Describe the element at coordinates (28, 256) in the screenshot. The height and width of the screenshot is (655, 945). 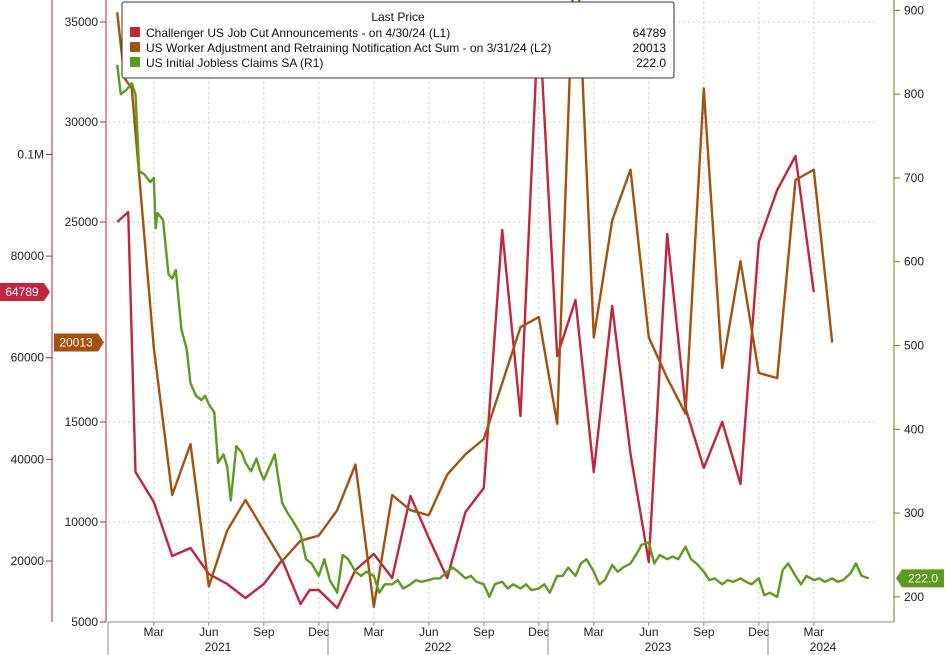
I see `l2-tick-label: 80000` at that location.